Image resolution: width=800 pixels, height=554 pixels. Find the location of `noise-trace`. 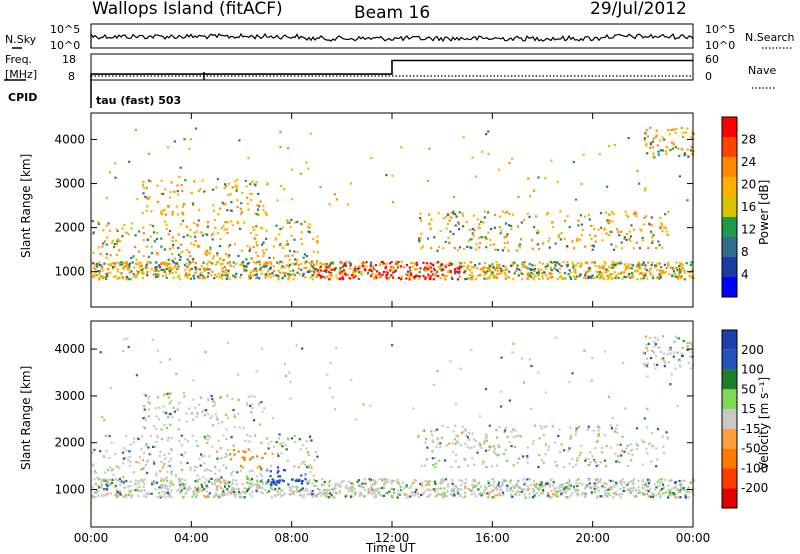

noise-trace is located at coordinates (392, 39).